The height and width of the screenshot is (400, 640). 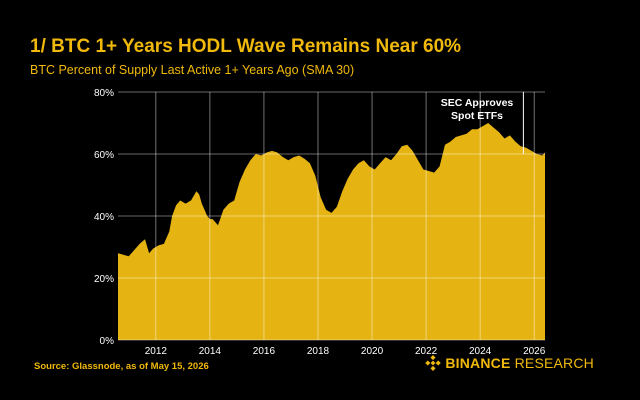 I want to click on brand-logo: BINANCE RESEARCH, so click(x=509, y=363).